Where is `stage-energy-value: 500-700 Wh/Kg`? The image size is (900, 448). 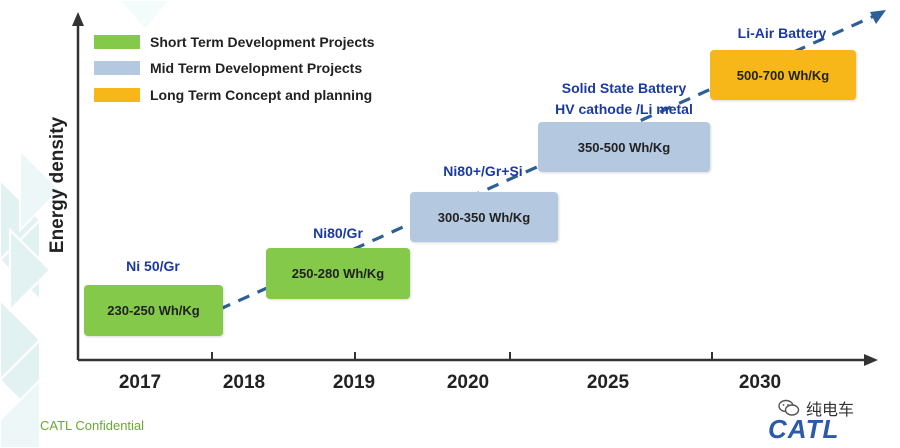
stage-energy-value: 500-700 Wh/Kg is located at coordinates (783, 75).